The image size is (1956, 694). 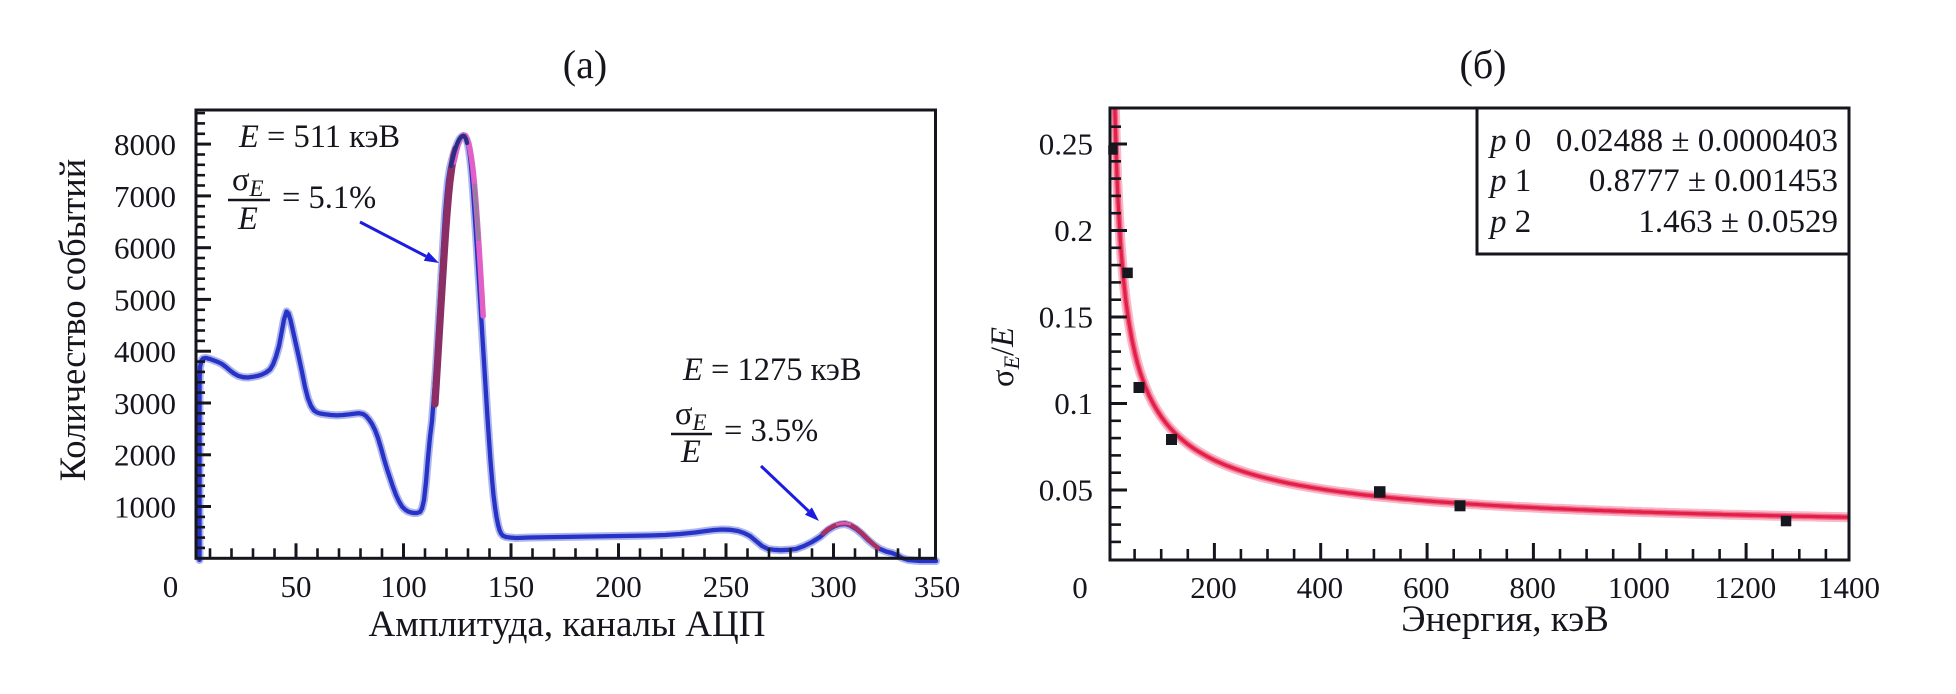 What do you see at coordinates (145, 299) in the screenshot?
I see `svg-text: 5000` at bounding box center [145, 299].